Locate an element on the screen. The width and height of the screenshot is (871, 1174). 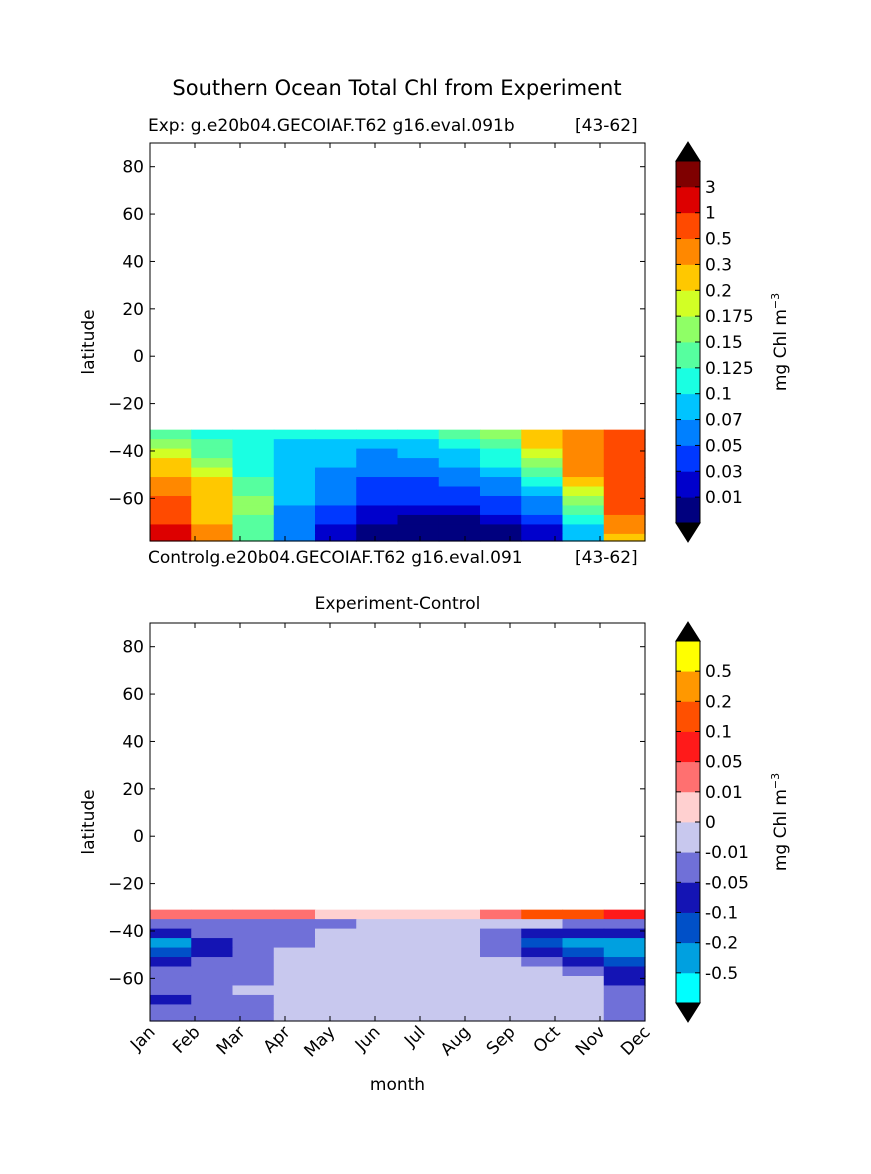
x-tick-label: Jun is located at coordinates (368, 1039).